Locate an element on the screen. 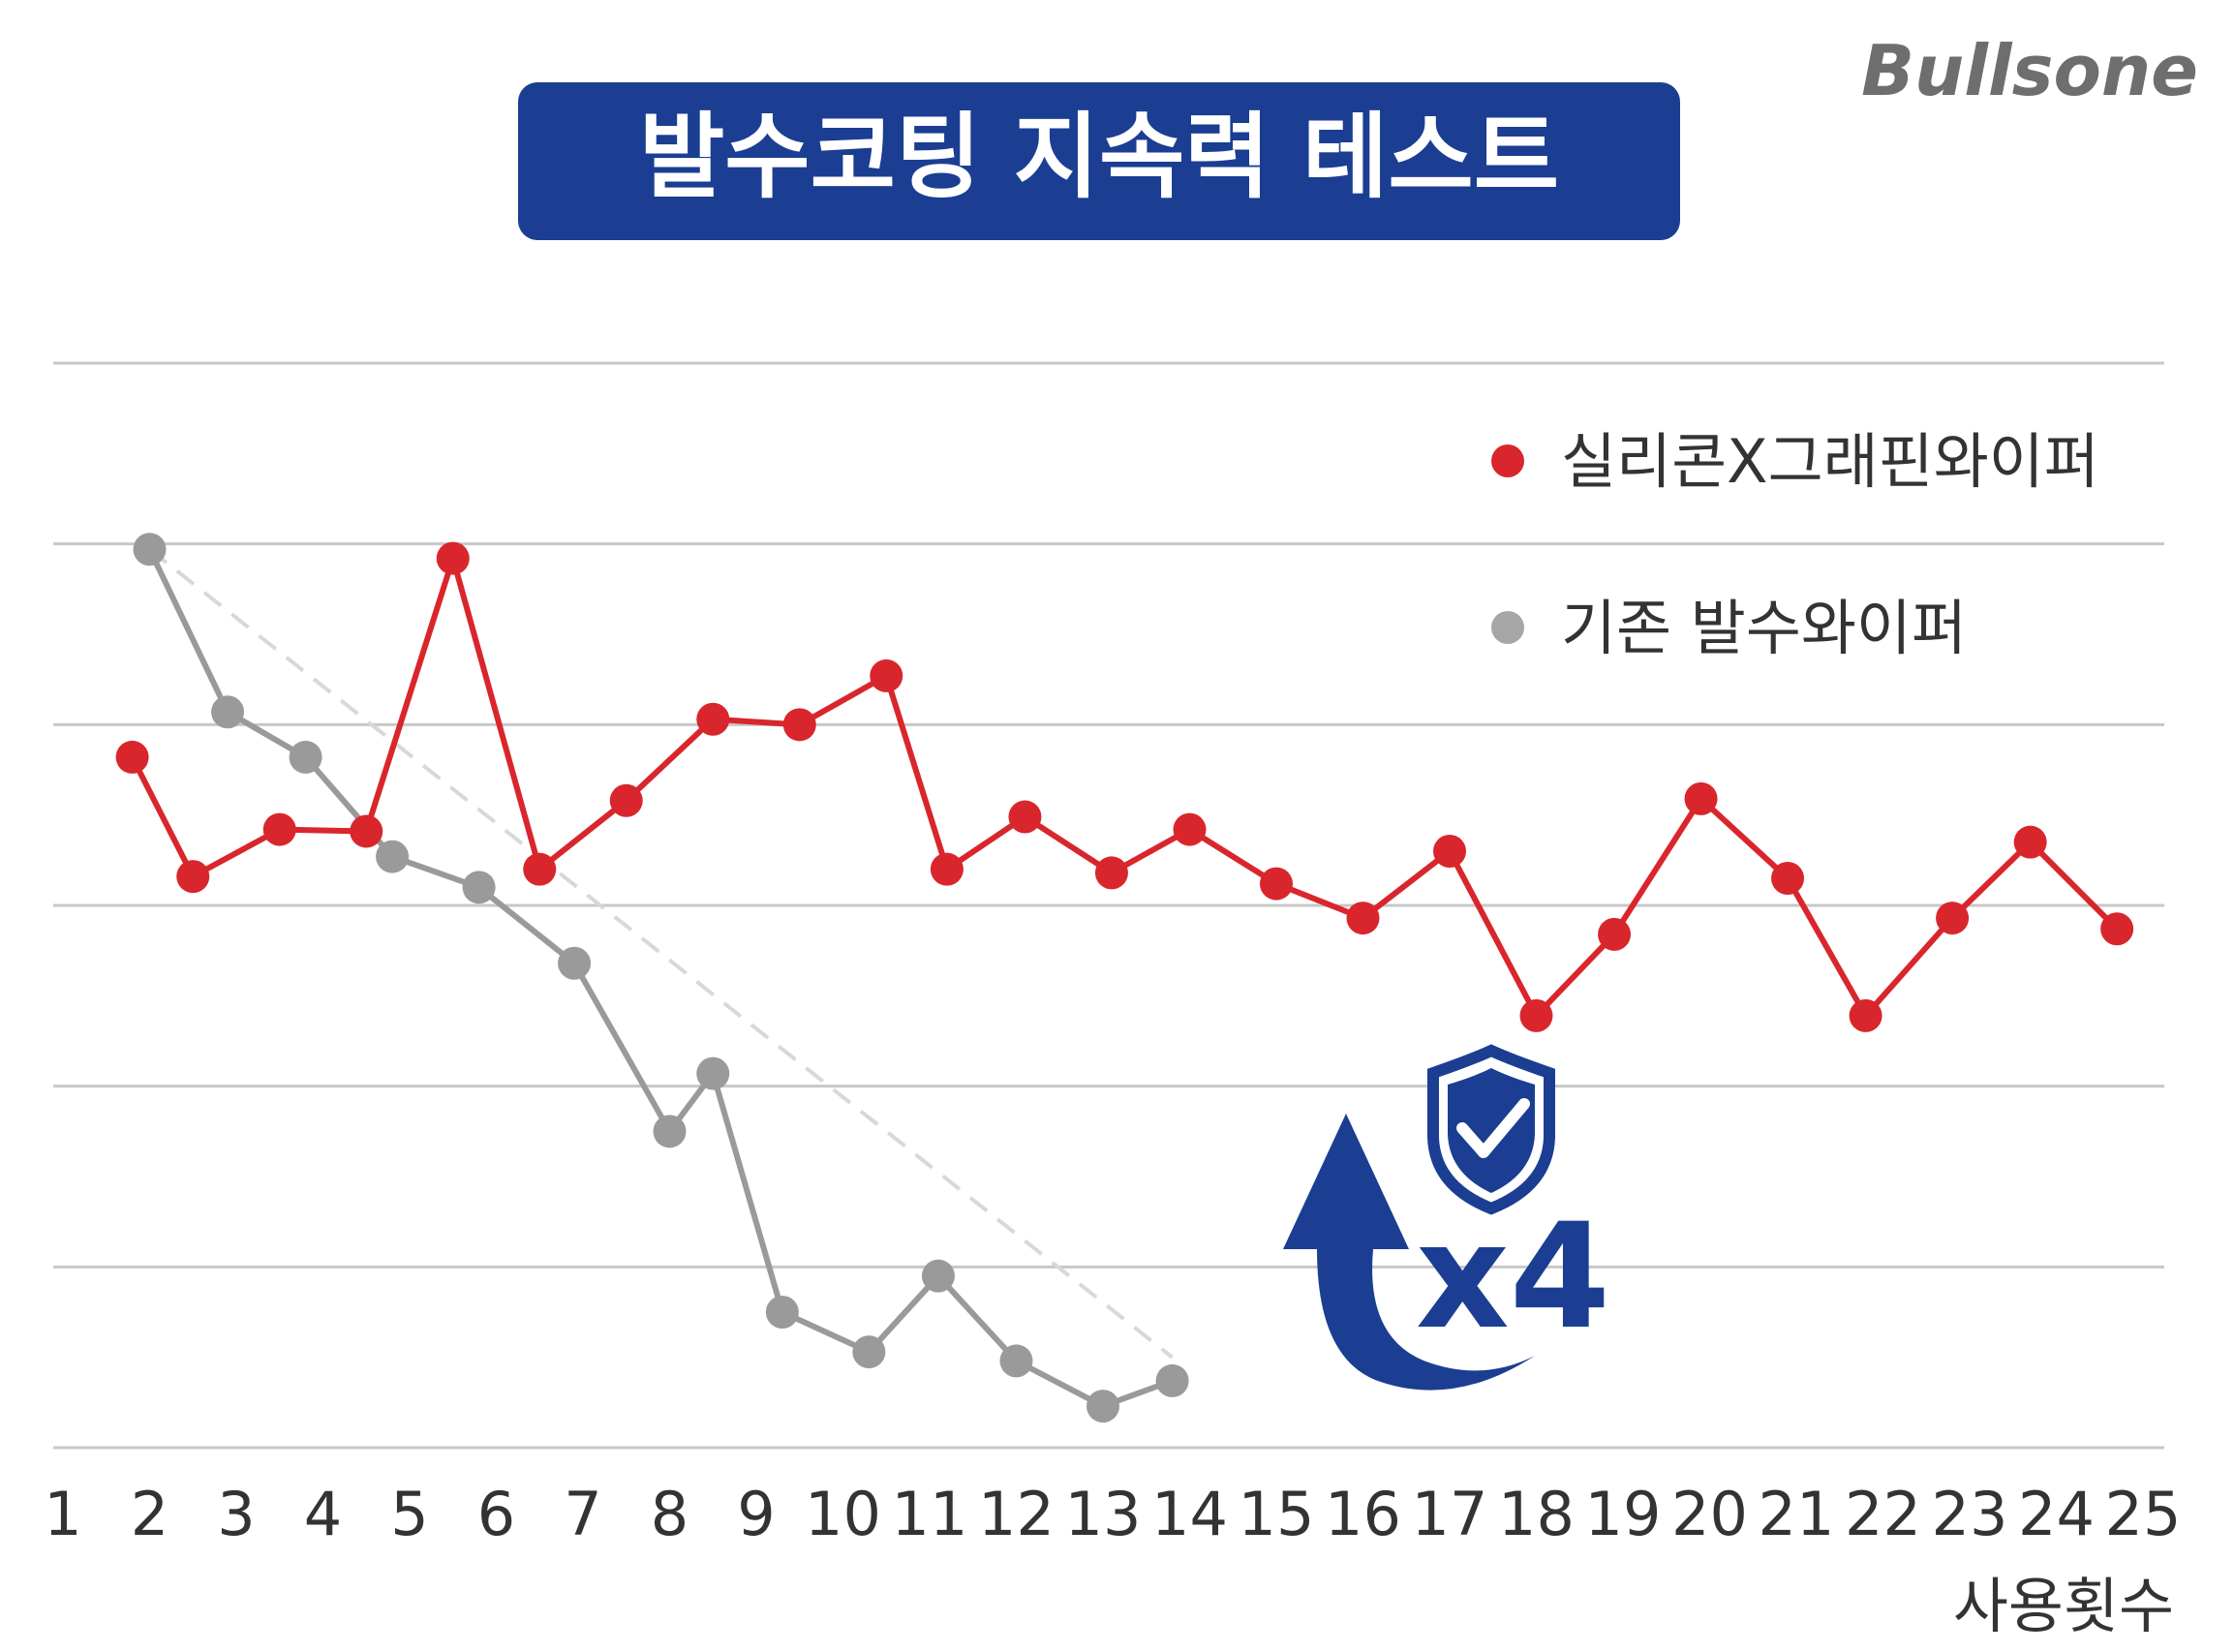  x-tick-label: 12 is located at coordinates (1016, 1514).